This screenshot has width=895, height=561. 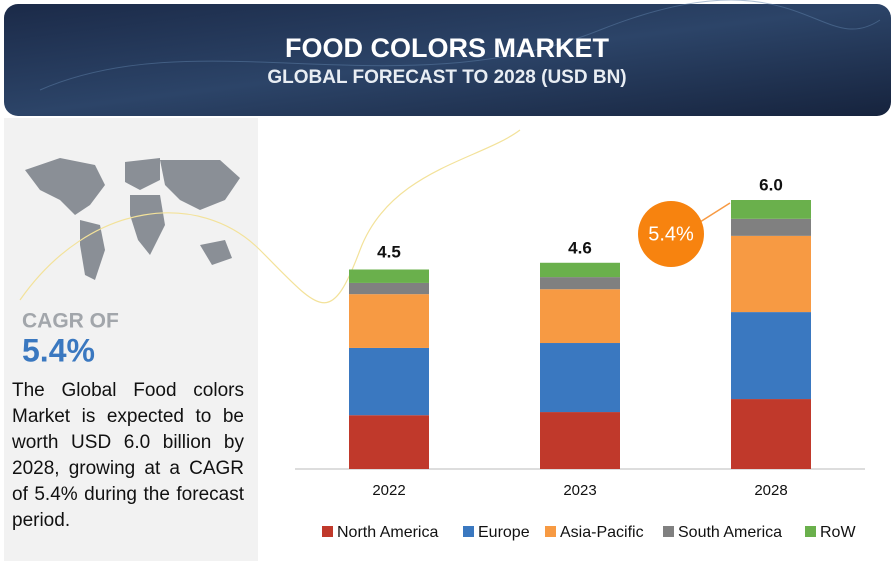 What do you see at coordinates (838, 532) in the screenshot?
I see `legend-label: RoW` at bounding box center [838, 532].